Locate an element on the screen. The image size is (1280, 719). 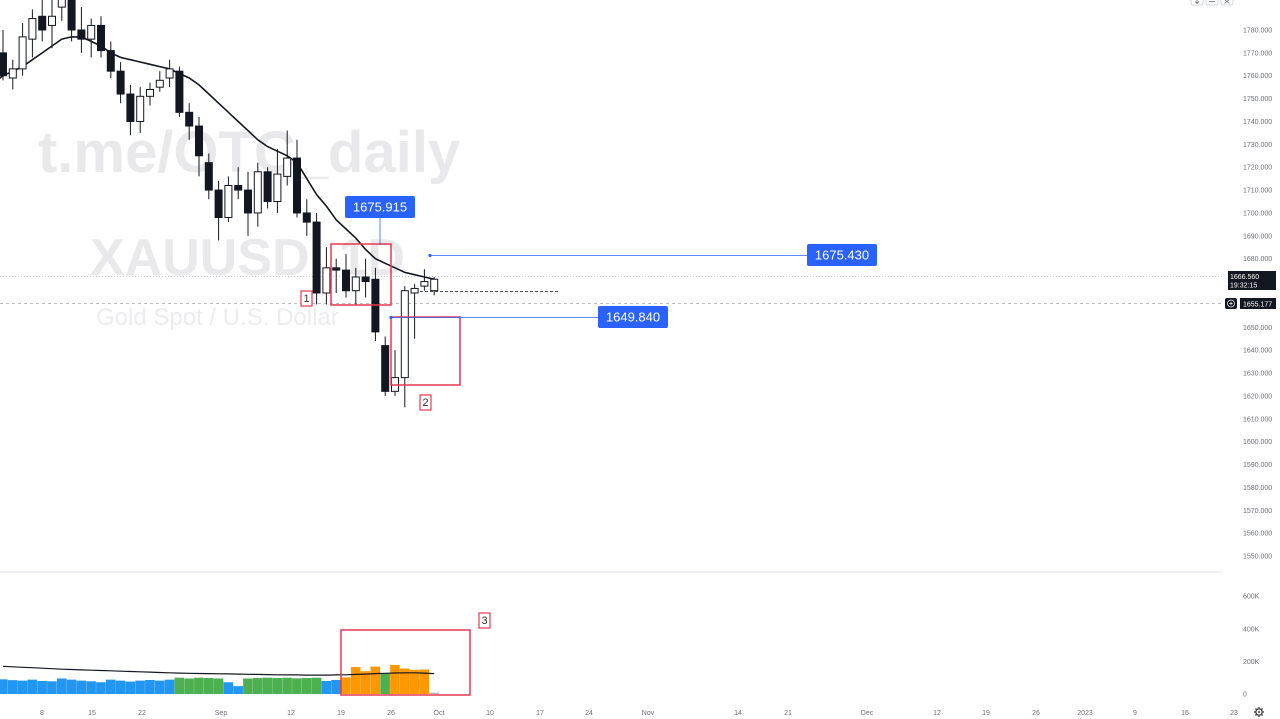
price-tick-label: 1610.000 is located at coordinates (1257, 419).